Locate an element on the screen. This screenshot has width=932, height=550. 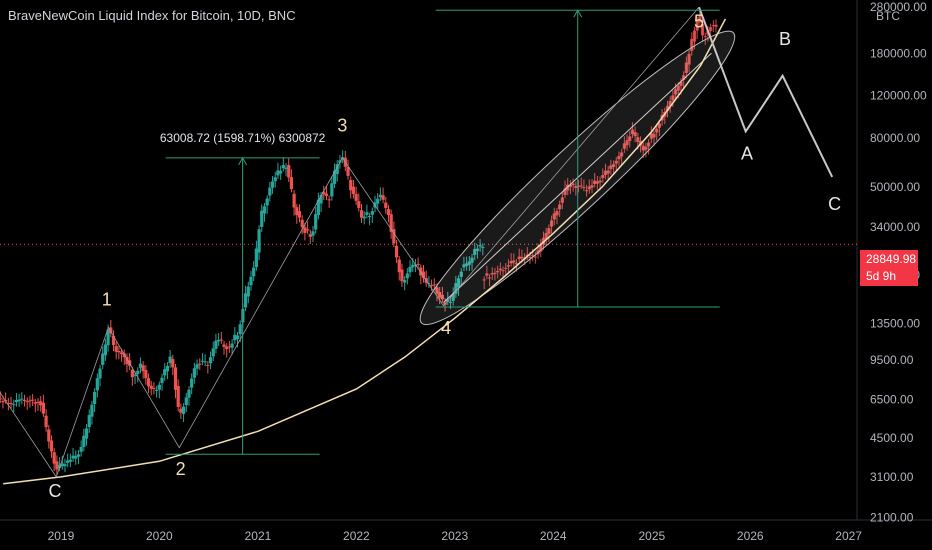
projection-candles is located at coordinates (600, 149).